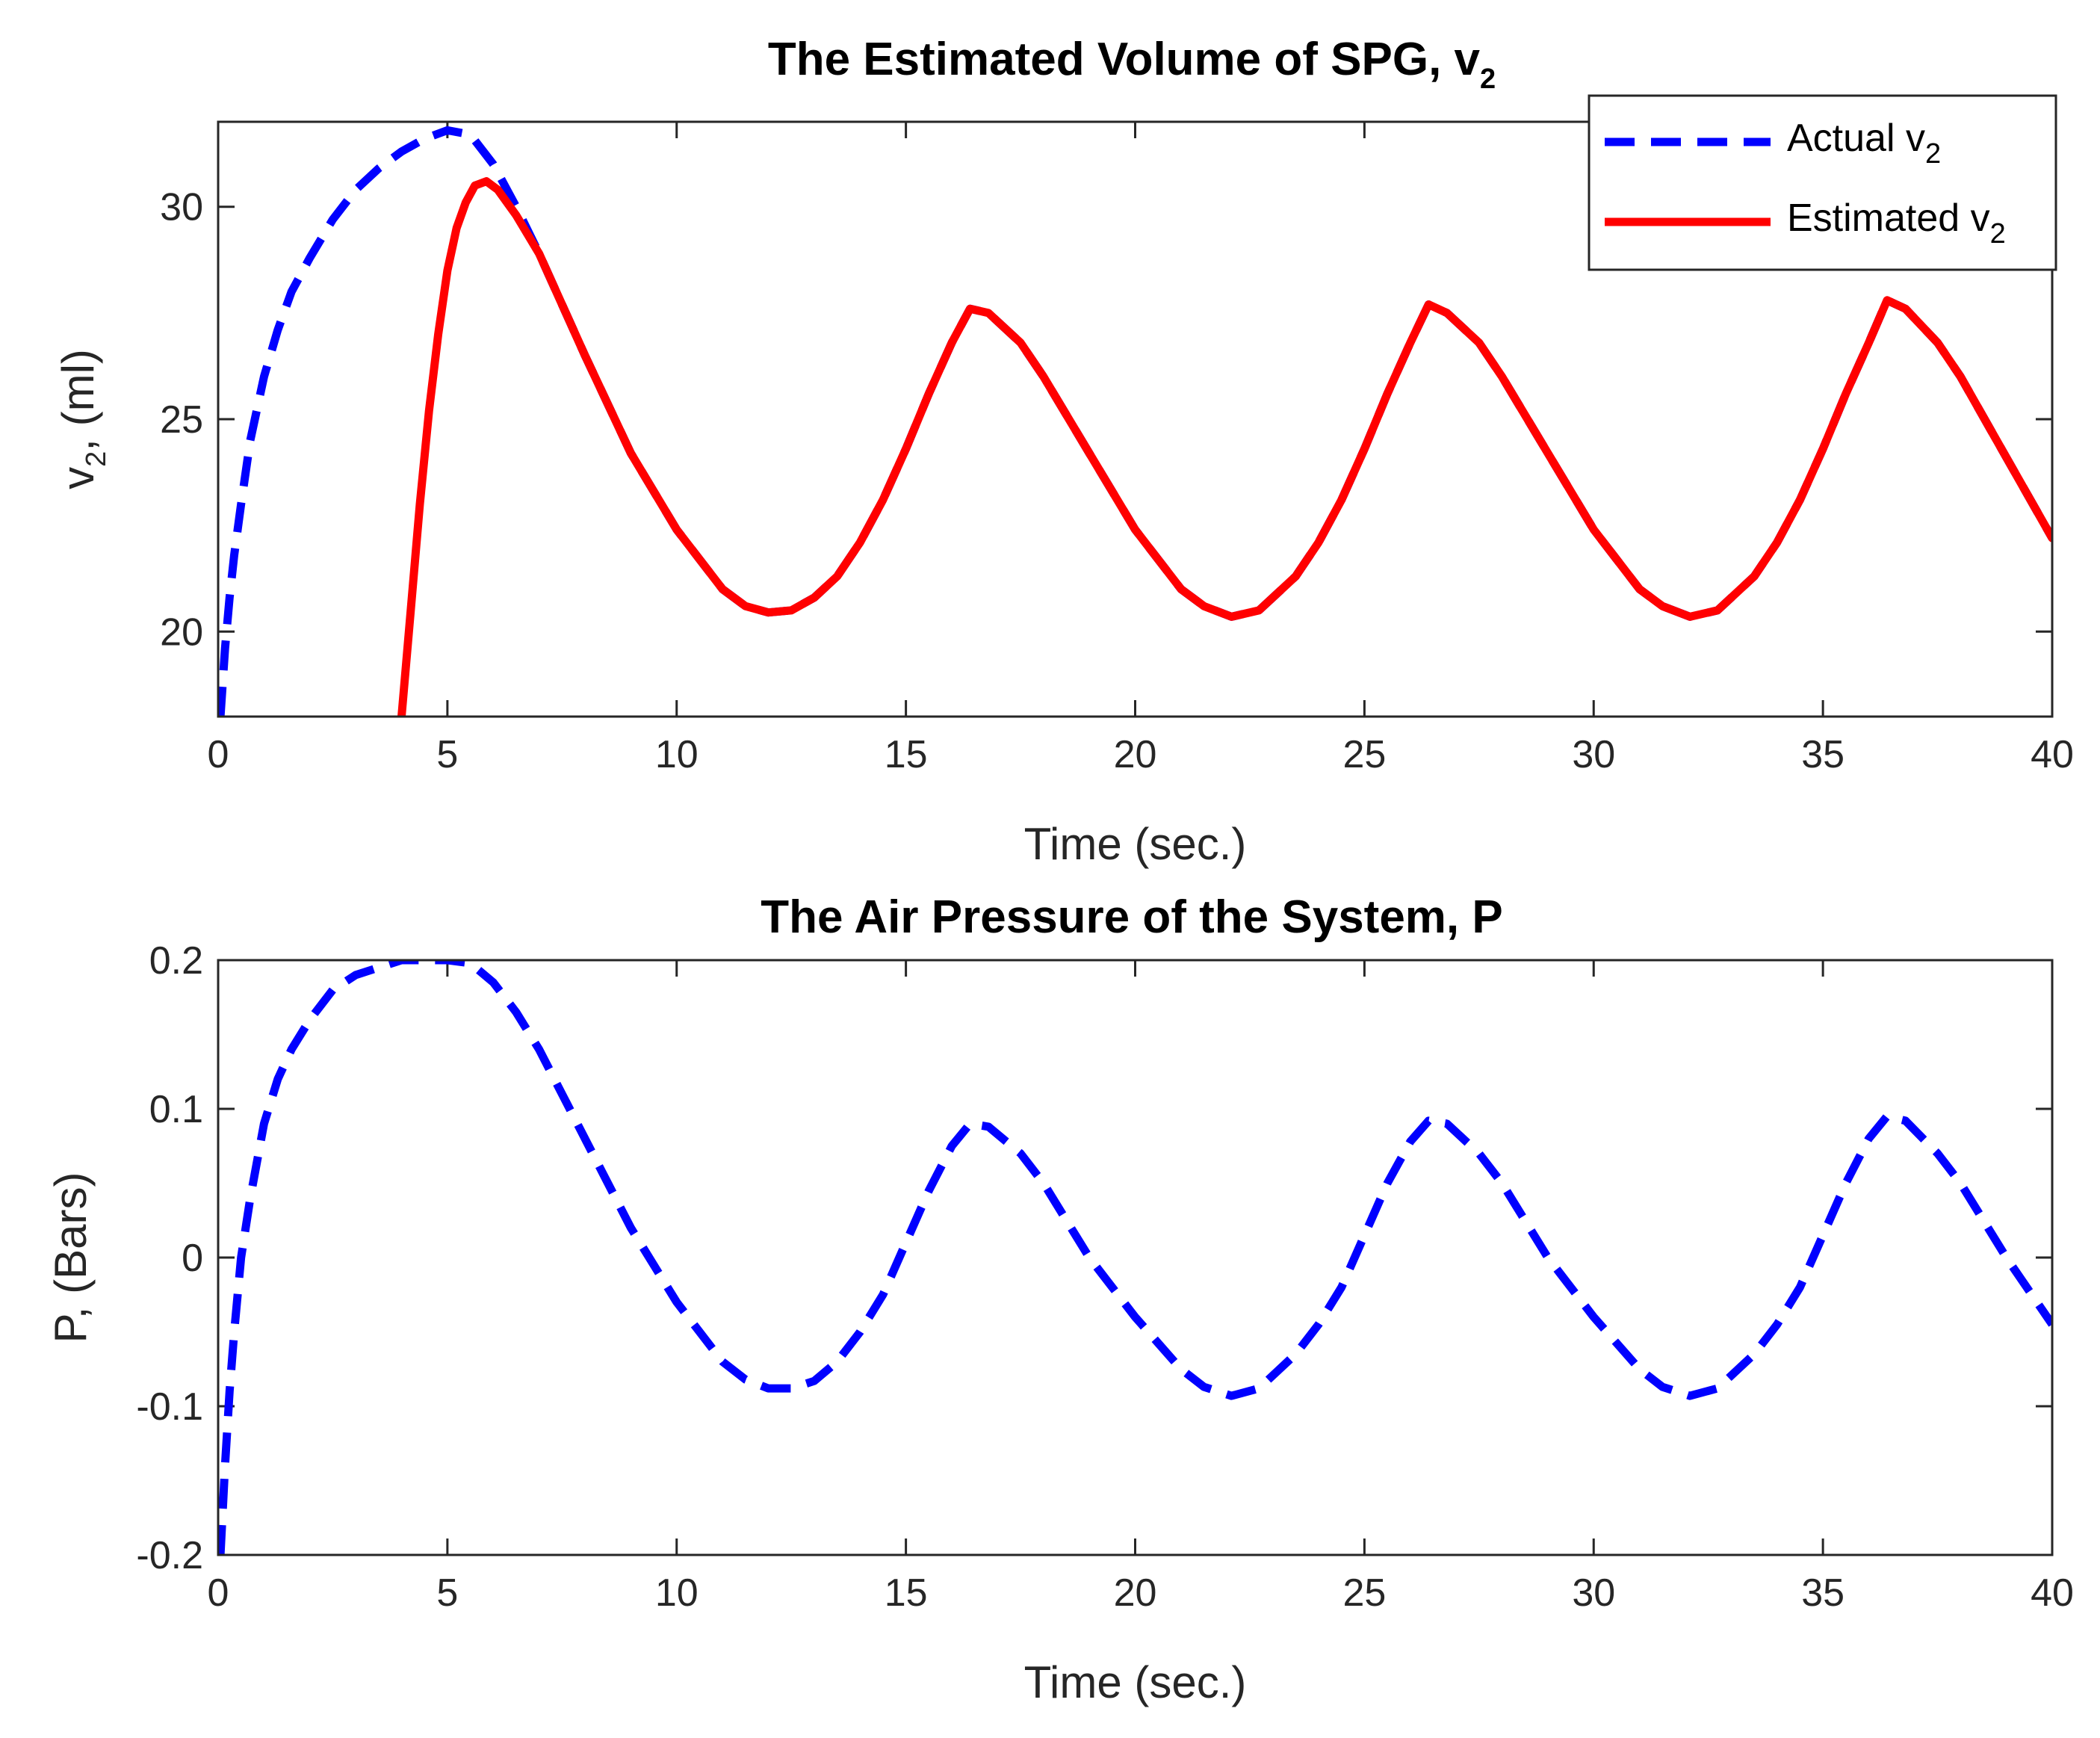 The width and height of the screenshot is (2100, 1738). What do you see at coordinates (219, 754) in the screenshot?
I see `volume-x-tick-label: 0` at bounding box center [219, 754].